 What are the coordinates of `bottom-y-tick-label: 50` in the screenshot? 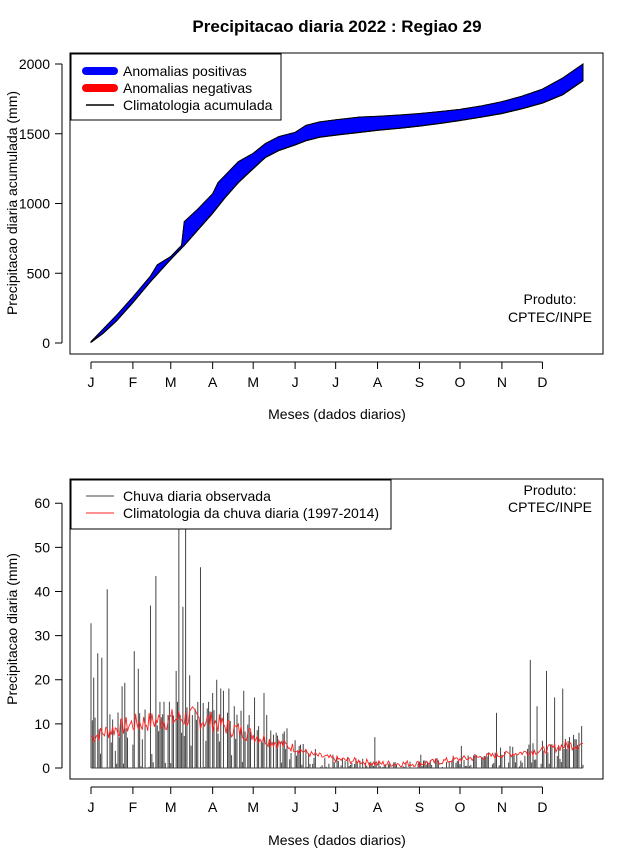 It's located at (42, 547).